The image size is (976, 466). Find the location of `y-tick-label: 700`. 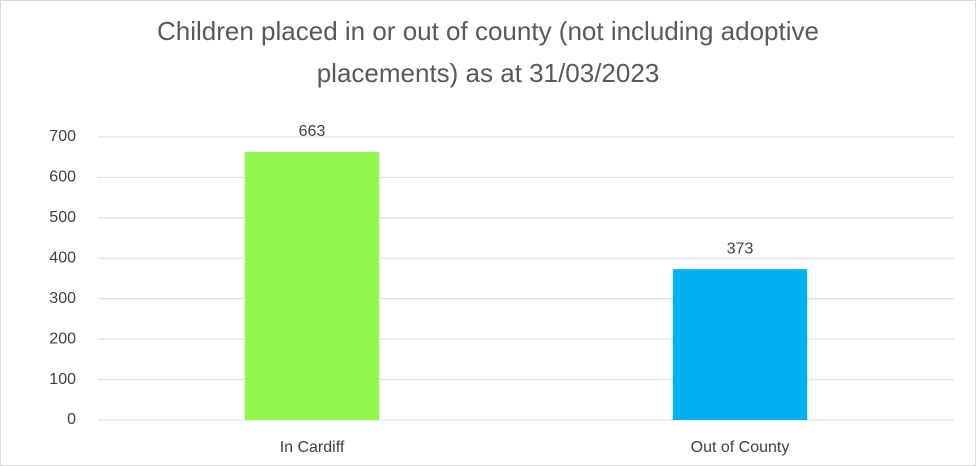

y-tick-label: 700 is located at coordinates (62, 136).